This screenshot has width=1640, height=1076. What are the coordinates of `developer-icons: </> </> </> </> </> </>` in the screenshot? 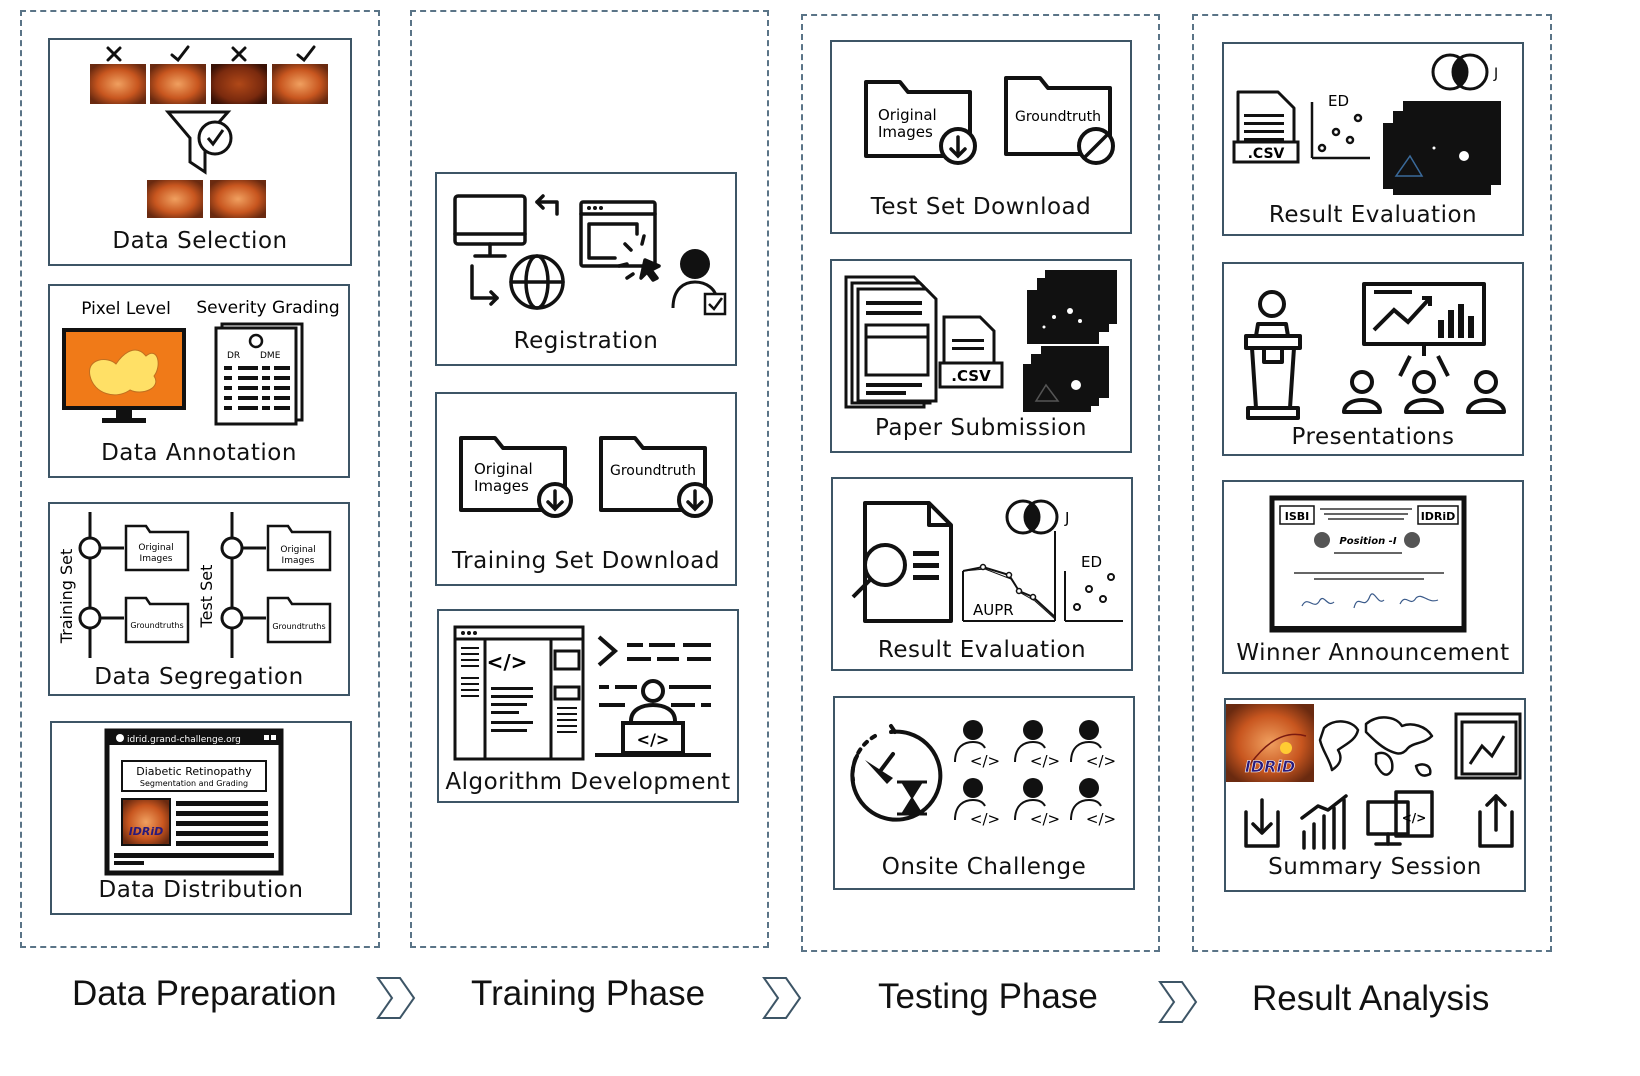 It's located at (1035, 774).